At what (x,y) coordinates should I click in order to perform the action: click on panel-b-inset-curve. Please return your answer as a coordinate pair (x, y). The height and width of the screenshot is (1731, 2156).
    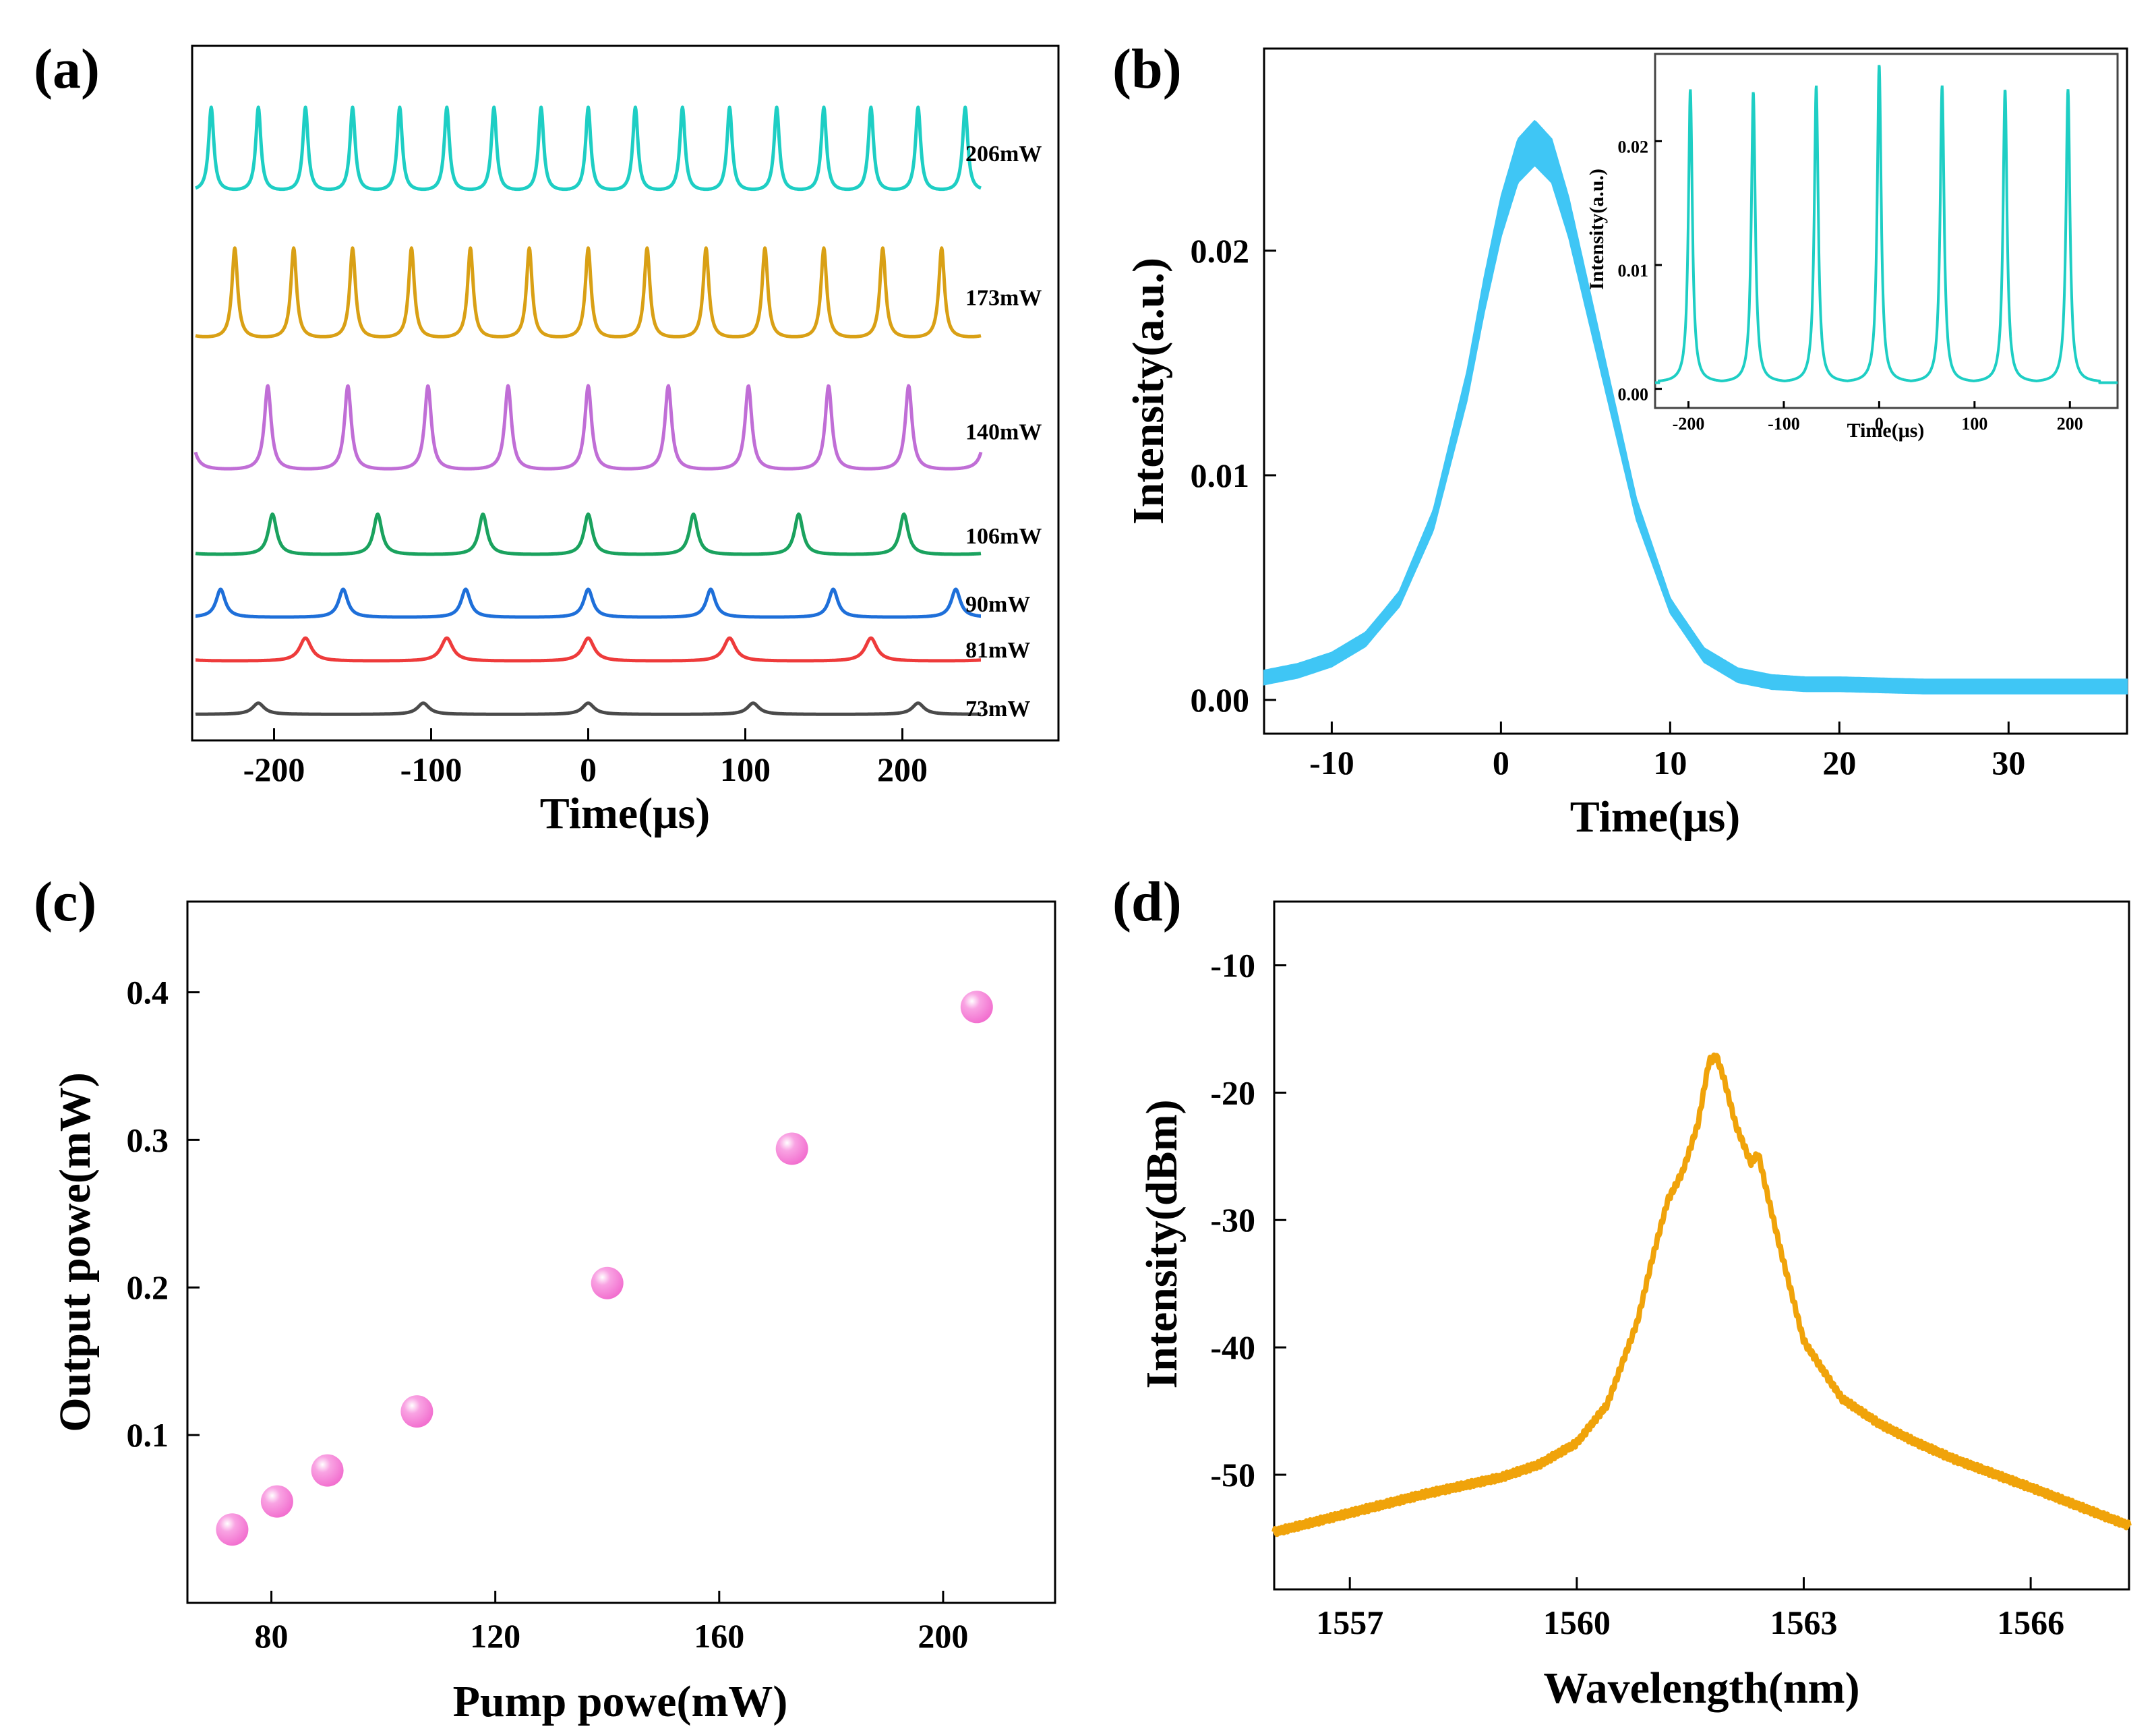
    Looking at the image, I should click on (1886, 225).